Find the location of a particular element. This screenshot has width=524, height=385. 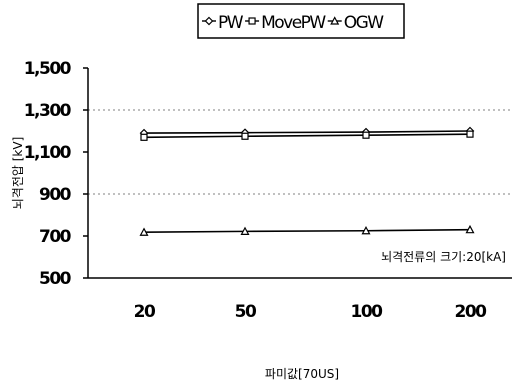

legend: PW MovePW OGW is located at coordinates (301, 21).